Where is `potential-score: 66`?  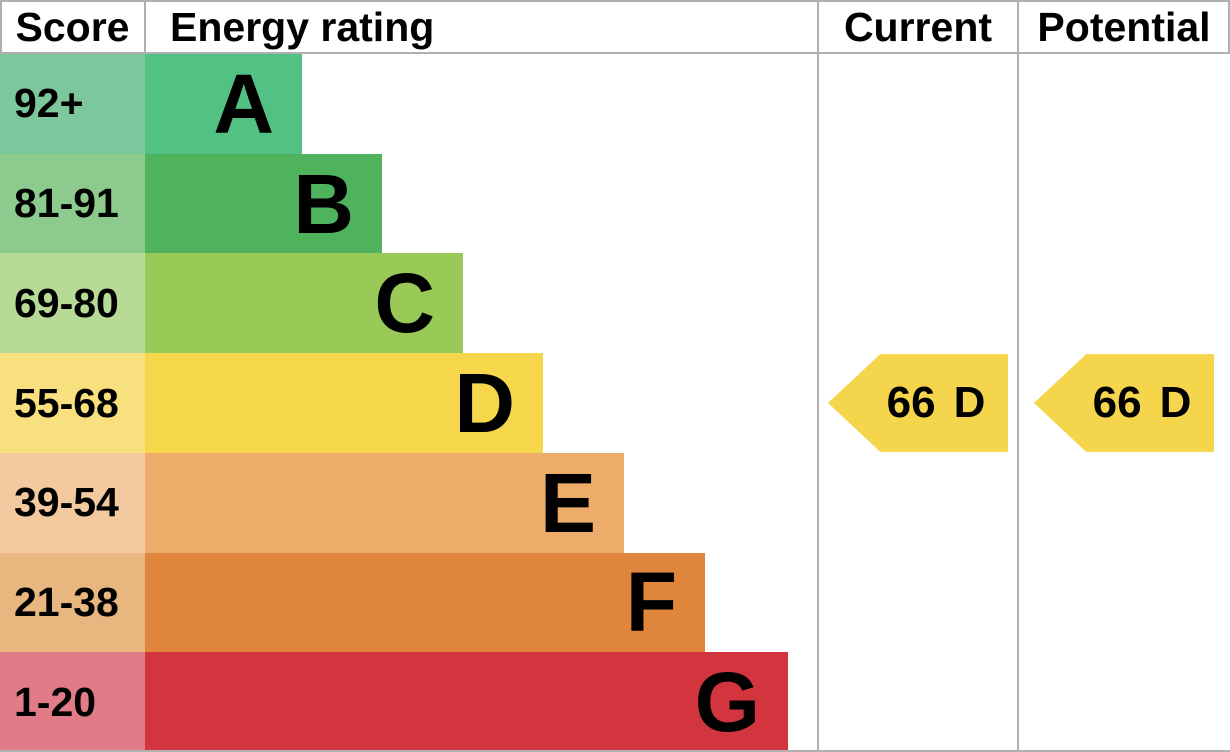
potential-score: 66 is located at coordinates (1117, 402).